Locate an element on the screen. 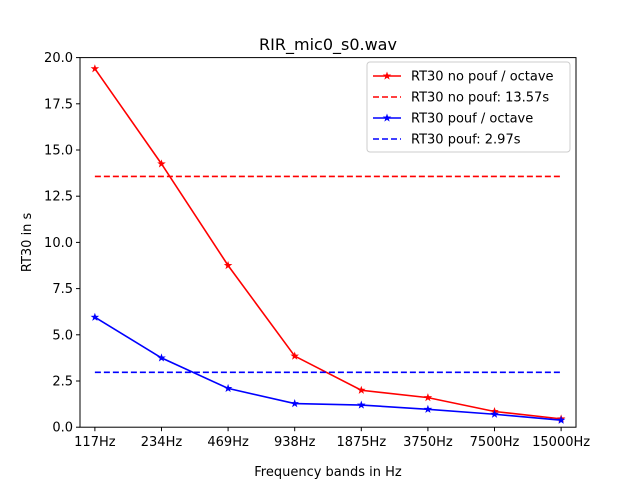 The width and height of the screenshot is (640, 480). legend-entry-label: RT30 pouf: 2.97s is located at coordinates (466, 140).